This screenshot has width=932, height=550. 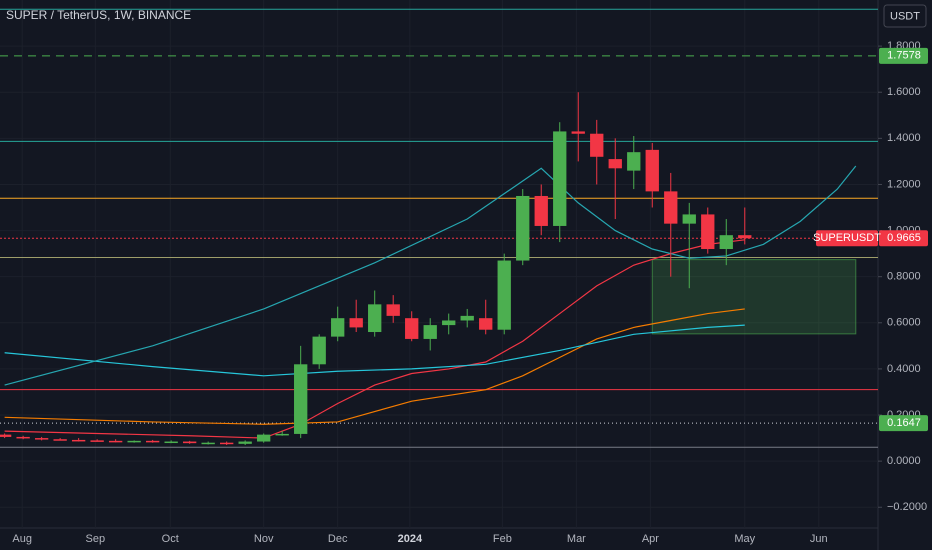 What do you see at coordinates (904, 138) in the screenshot?
I see `y-tick-label: 1.4000` at bounding box center [904, 138].